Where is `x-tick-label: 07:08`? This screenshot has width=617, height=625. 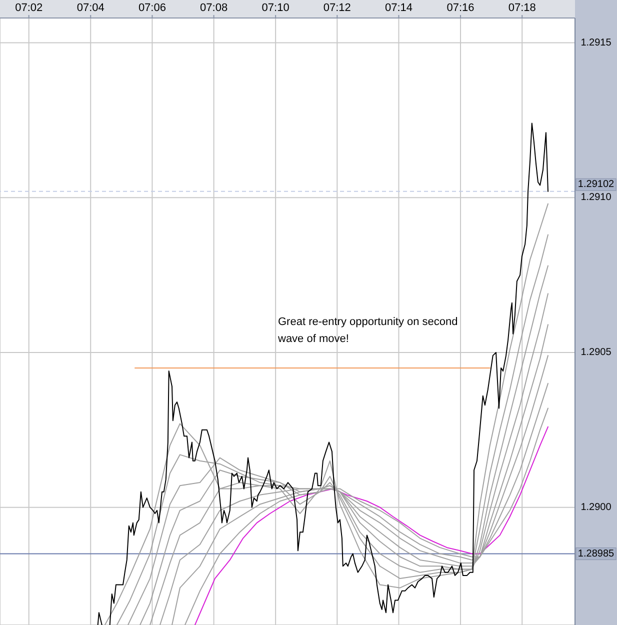 x-tick-label: 07:08 is located at coordinates (214, 8).